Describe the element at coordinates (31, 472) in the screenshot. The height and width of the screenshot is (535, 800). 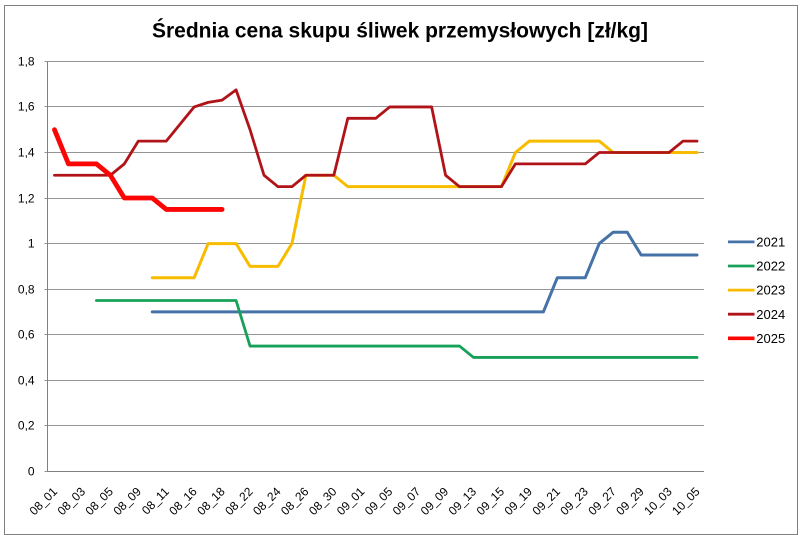
I see `svg-text: 0` at that location.